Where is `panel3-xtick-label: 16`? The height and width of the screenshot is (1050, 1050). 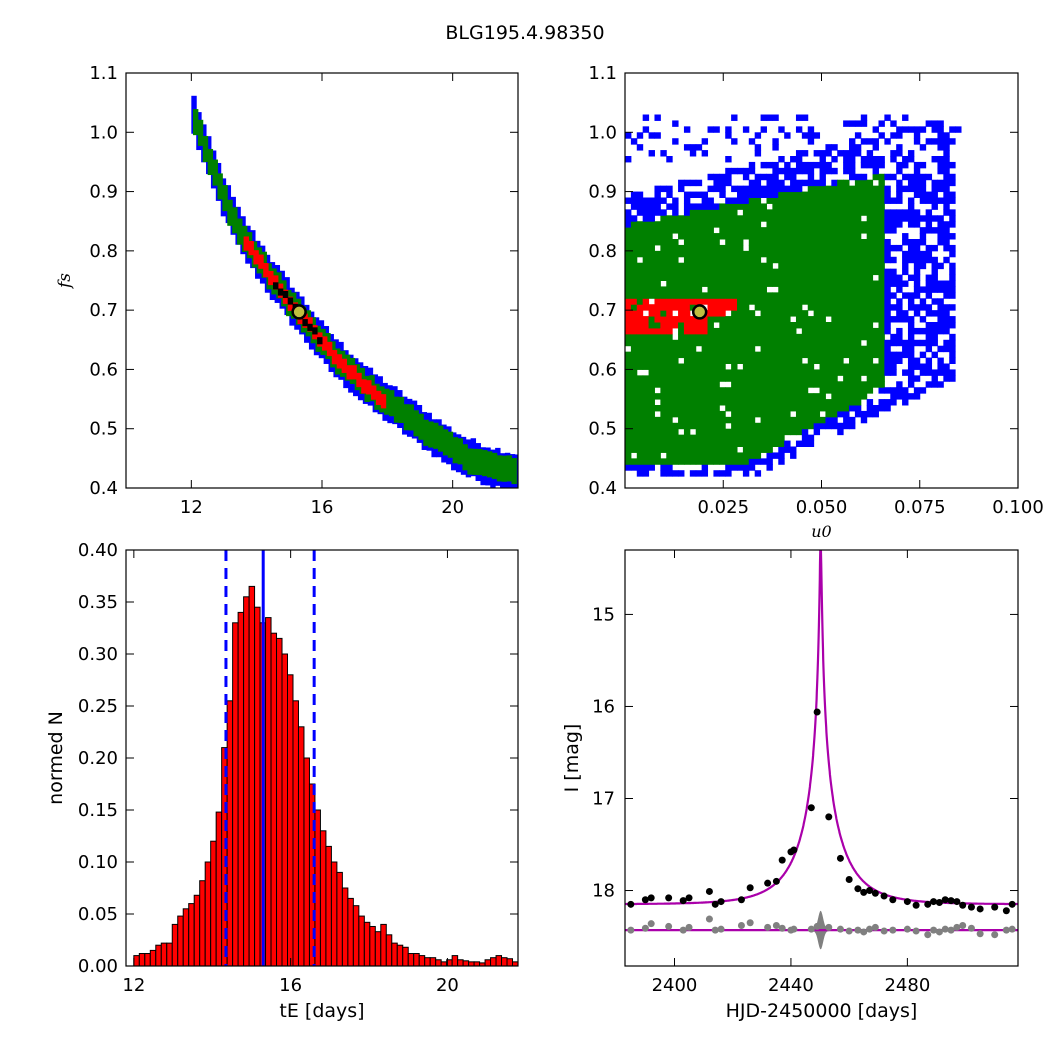 panel3-xtick-label: 16 is located at coordinates (290, 985).